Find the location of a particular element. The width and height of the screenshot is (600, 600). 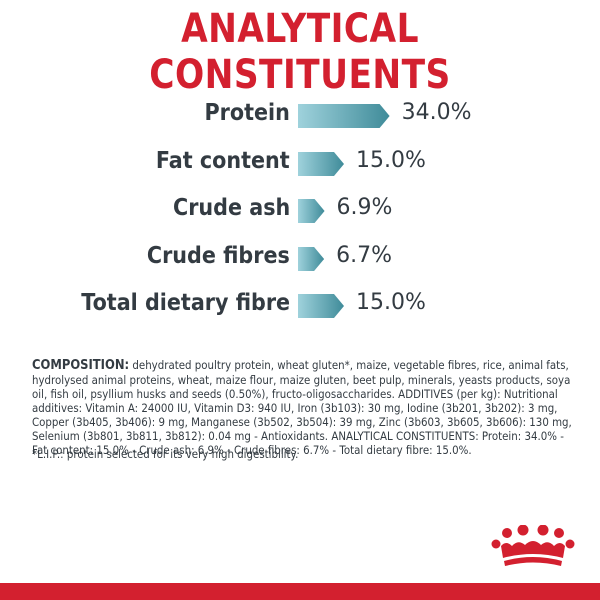

constituent-row: Fat content 15.0% is located at coordinates (300, 164).